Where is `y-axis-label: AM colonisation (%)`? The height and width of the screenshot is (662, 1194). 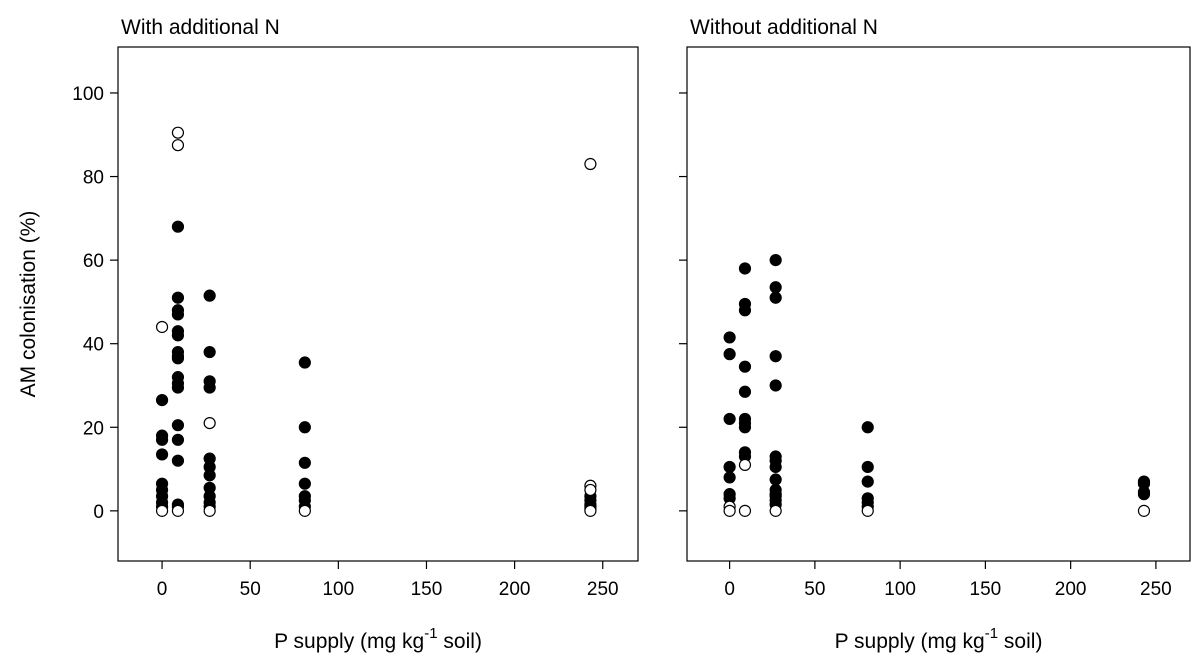 y-axis-label: AM colonisation (%) is located at coordinates (28, 304).